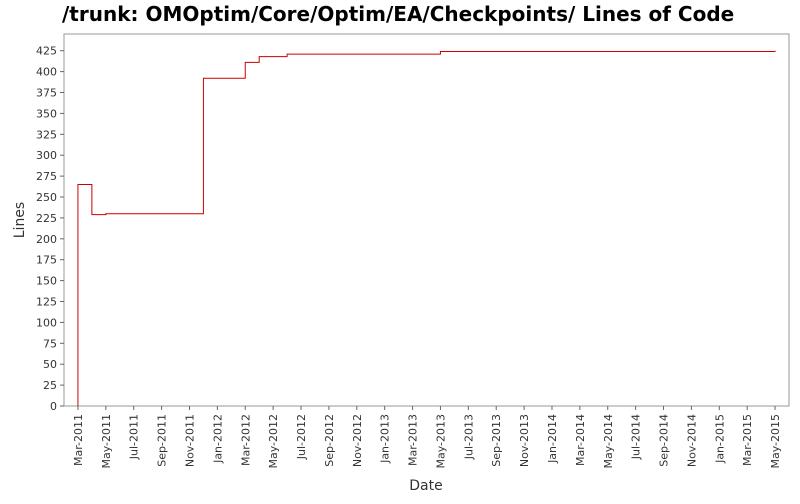 The width and height of the screenshot is (800, 504). What do you see at coordinates (106, 441) in the screenshot?
I see `x-tick-label: May-2011` at bounding box center [106, 441].